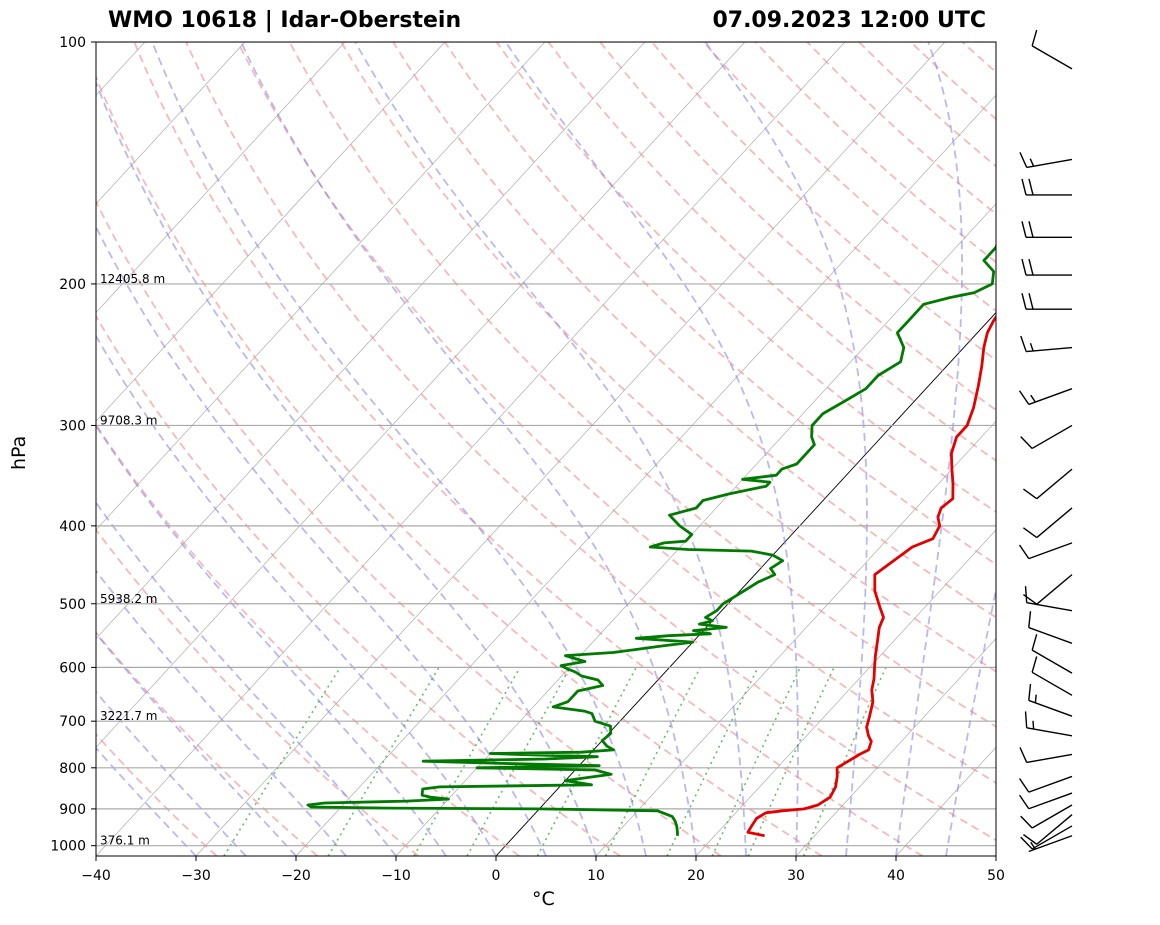 Image resolution: width=1160 pixels, height=925 pixels. Describe the element at coordinates (696, 876) in the screenshot. I see `x-tick-label: 20` at that location.